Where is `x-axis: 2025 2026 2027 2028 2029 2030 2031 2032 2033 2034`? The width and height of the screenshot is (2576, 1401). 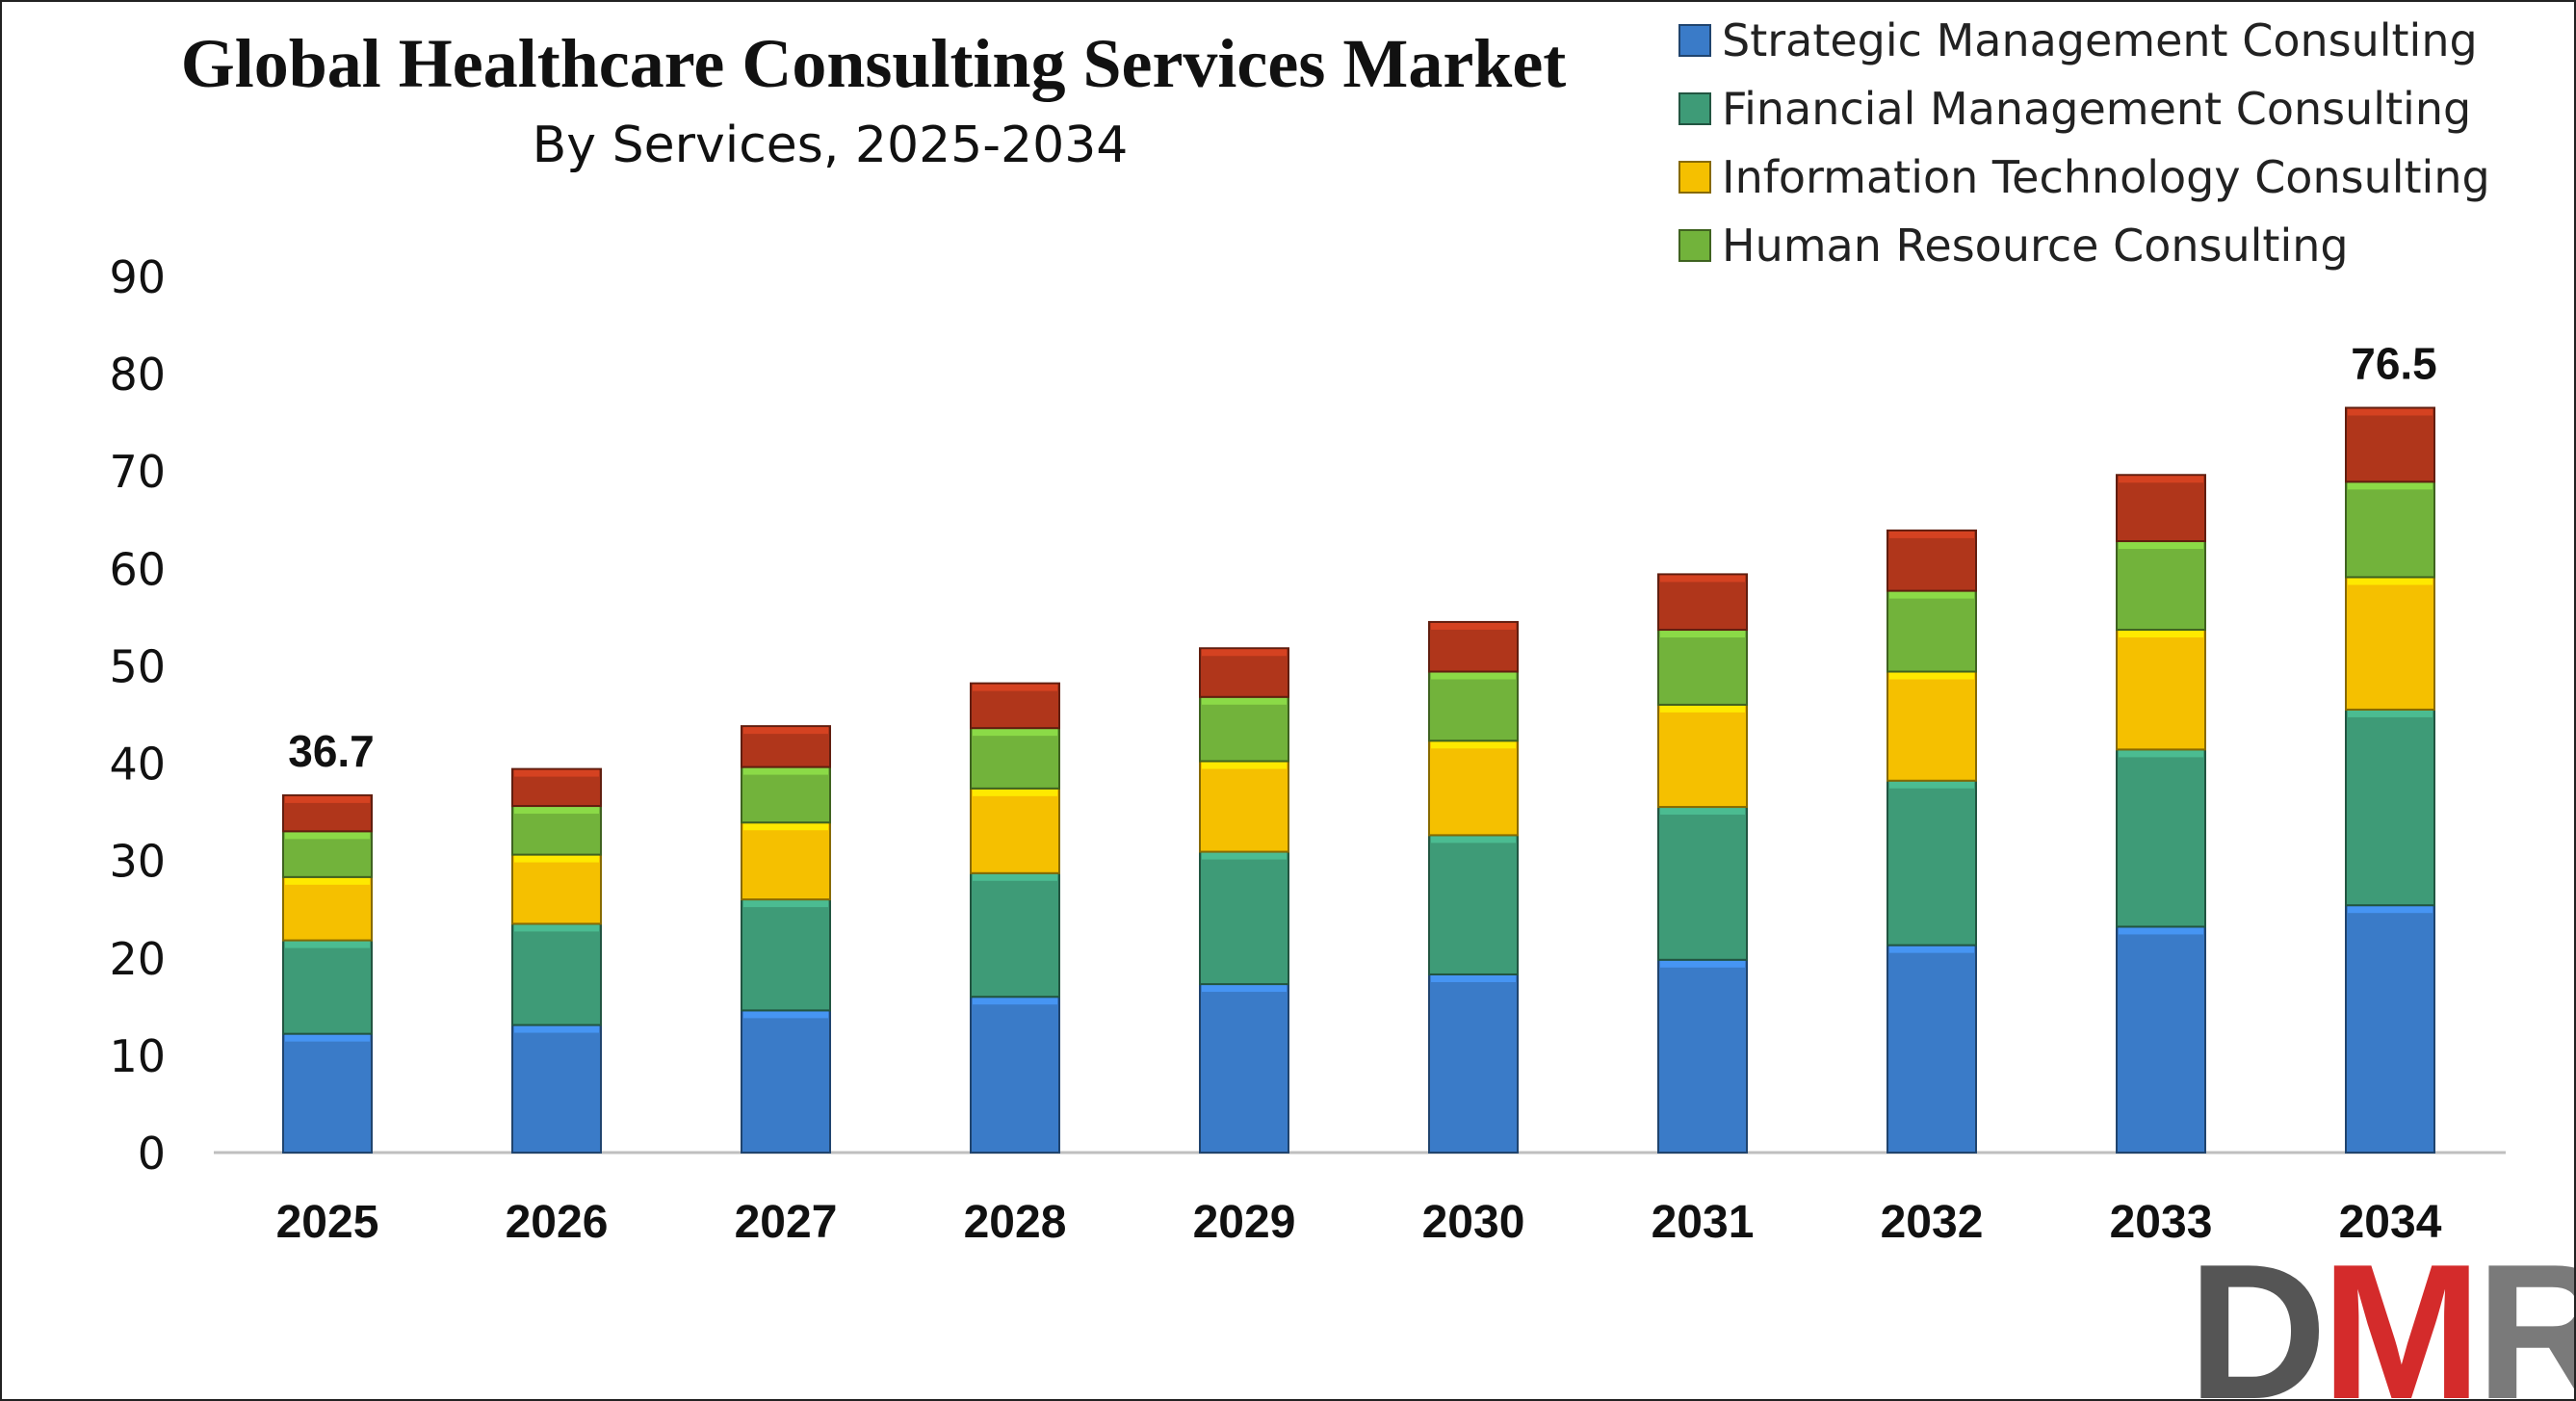 x-axis: 2025 2026 2027 2028 2029 2030 2031 2032 2033 2034 is located at coordinates (1359, 1223).